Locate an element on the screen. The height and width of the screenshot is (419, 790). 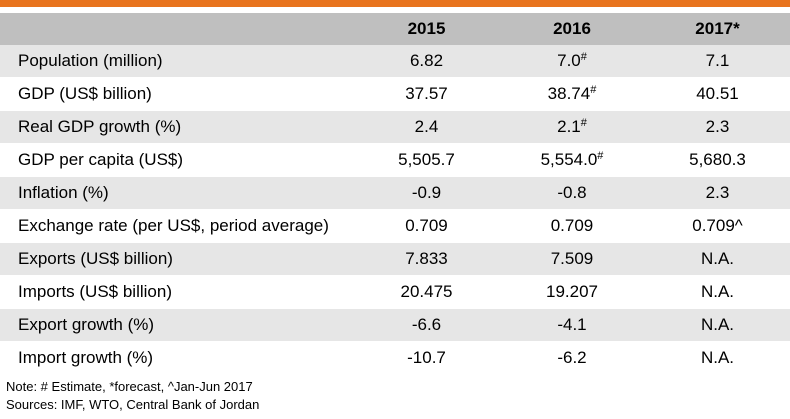
value-cell: 5,554.0# is located at coordinates (572, 160).